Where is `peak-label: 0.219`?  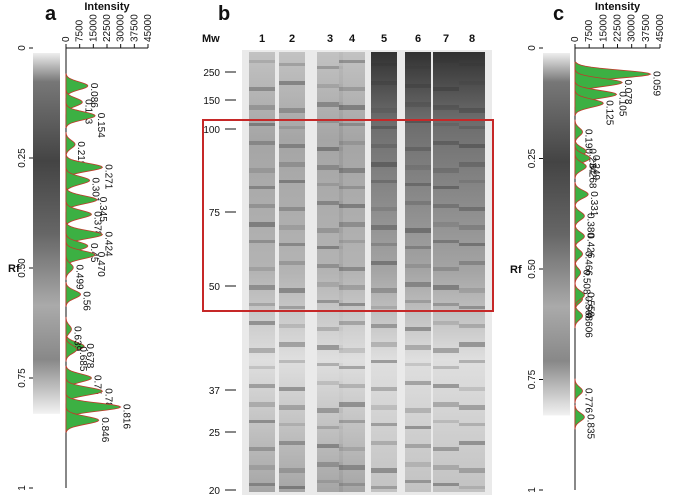
peak-label: 0.219 is located at coordinates (80, 153).